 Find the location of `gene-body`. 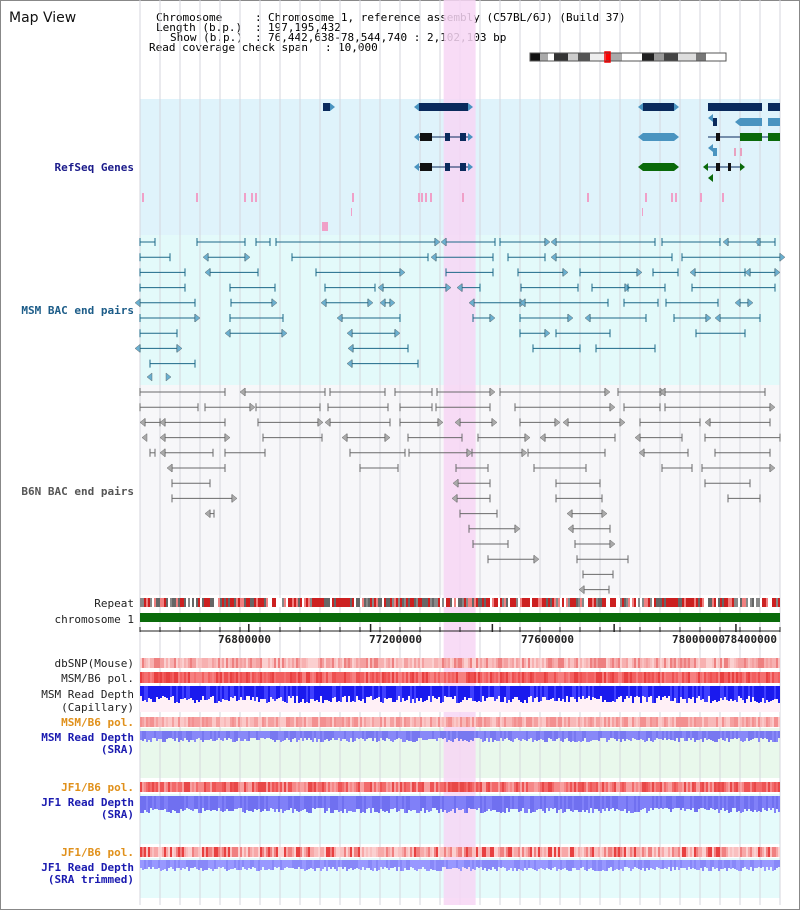

gene-body is located at coordinates (426, 167).